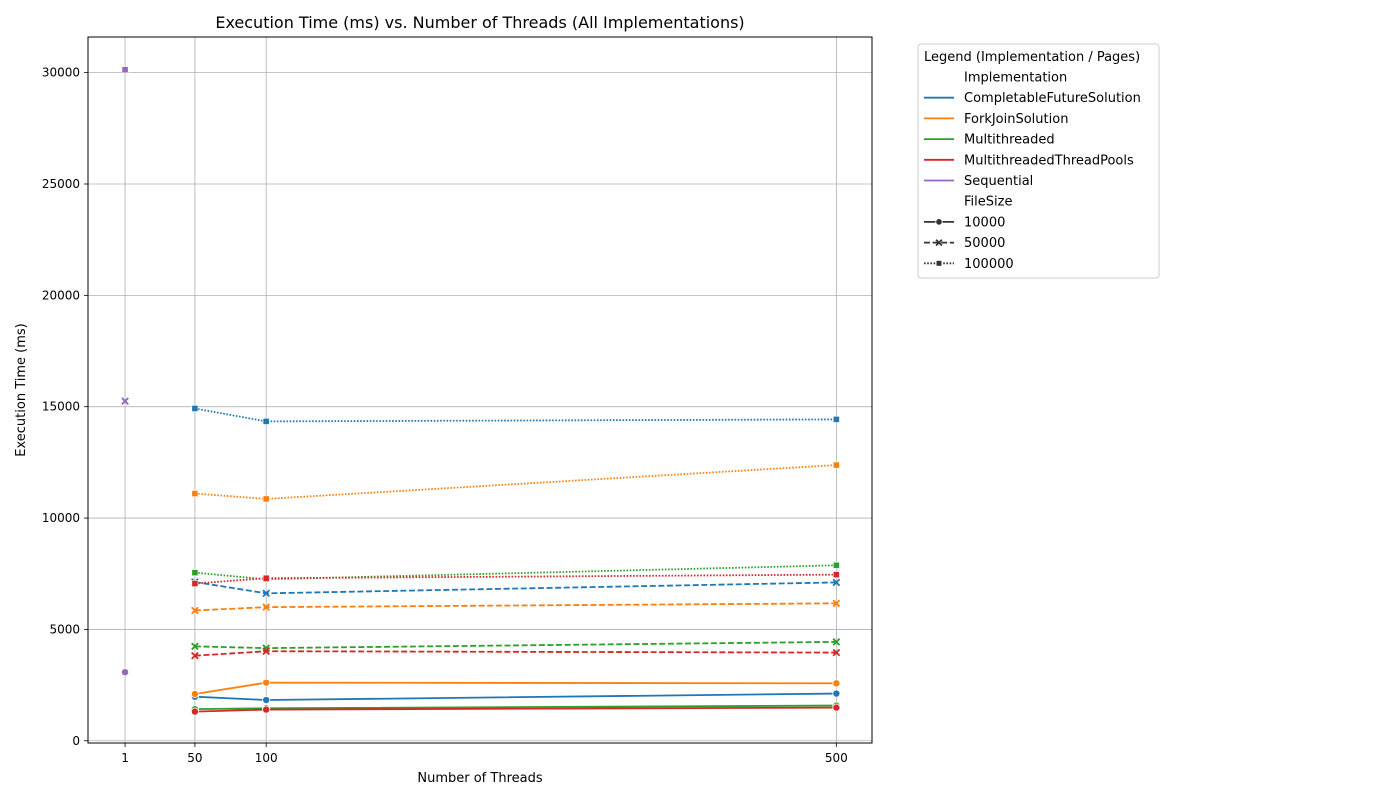 The width and height of the screenshot is (1400, 800). I want to click on y-tick-label: 15000, so click(61, 407).